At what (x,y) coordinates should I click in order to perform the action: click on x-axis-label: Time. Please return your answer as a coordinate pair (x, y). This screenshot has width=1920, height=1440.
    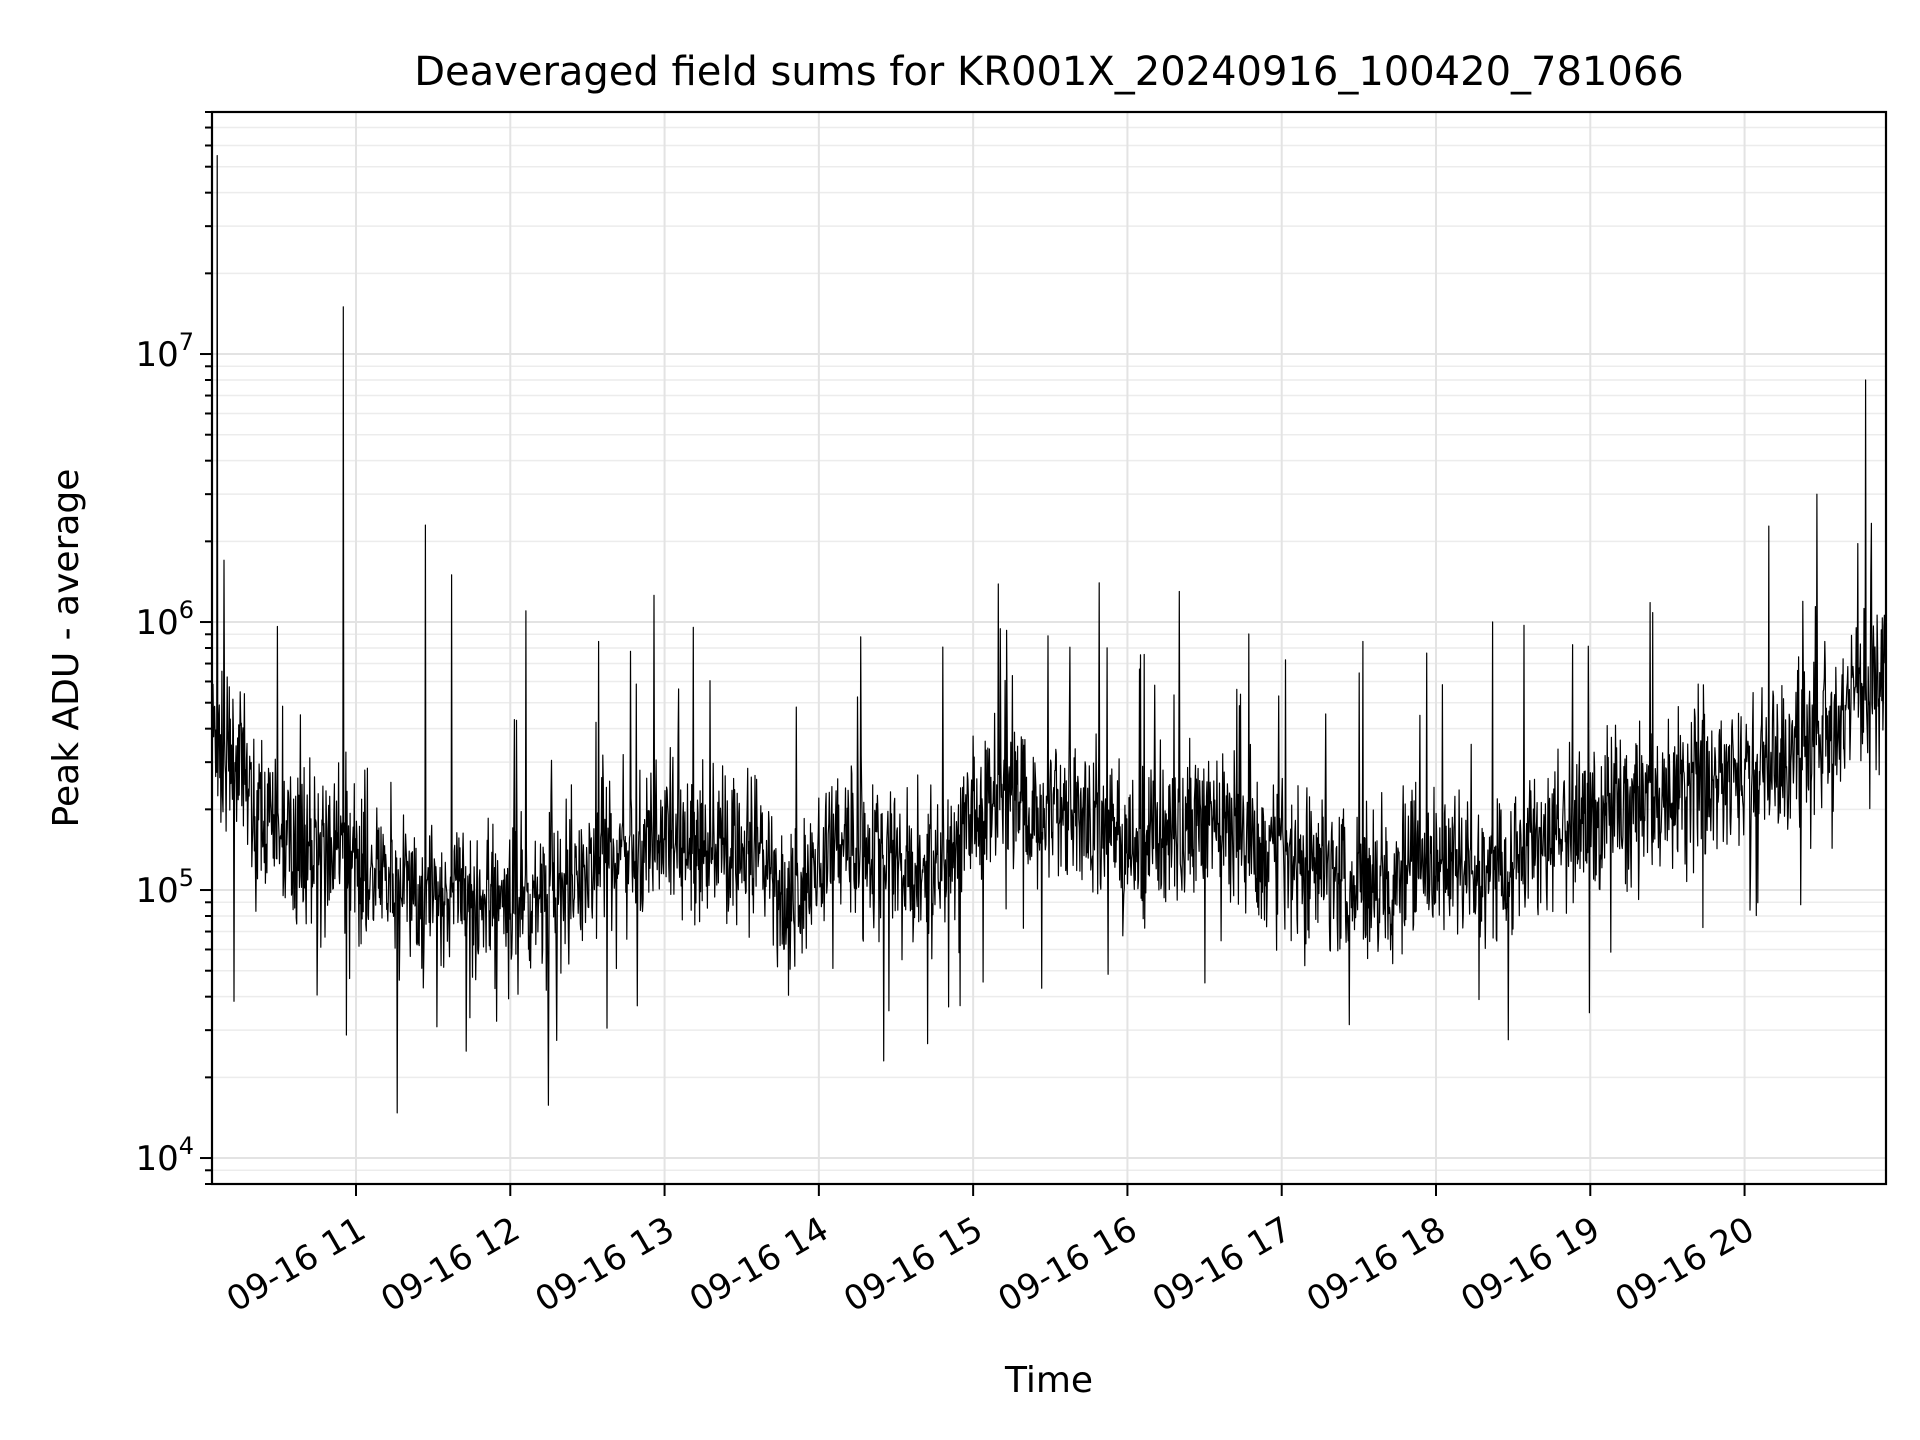
    Looking at the image, I should click on (1048, 1380).